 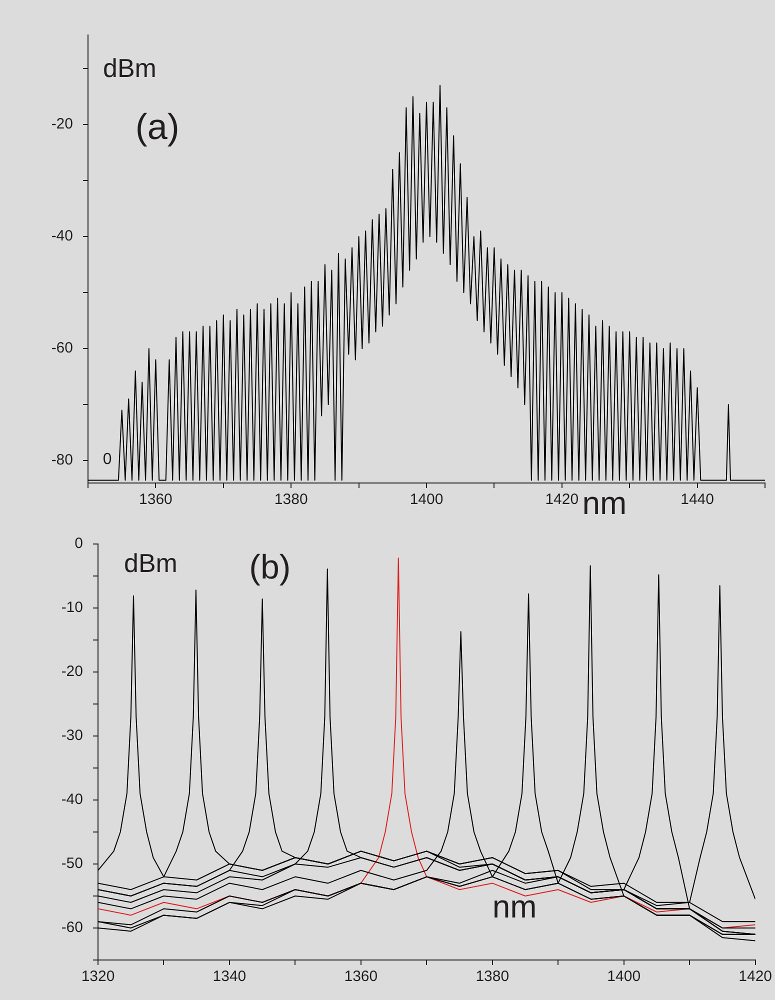 What do you see at coordinates (78, 543) in the screenshot?
I see `y-tick-label: 0` at bounding box center [78, 543].